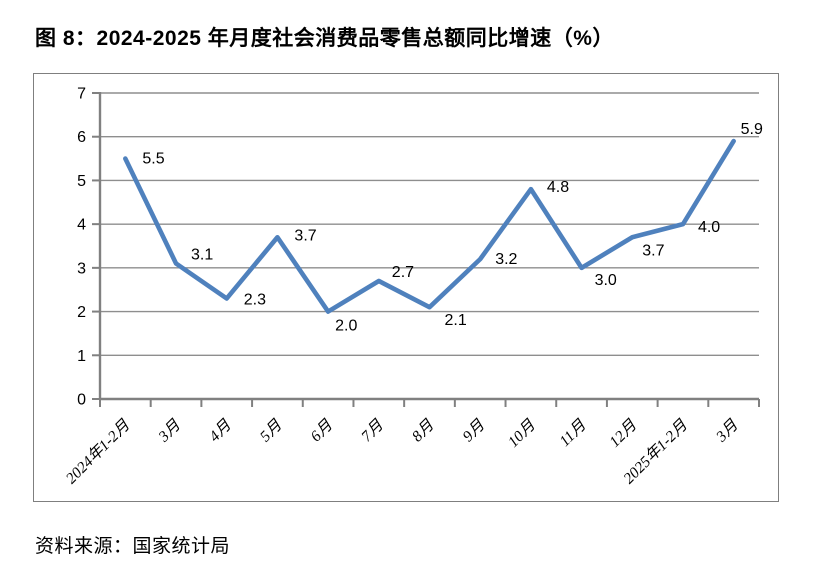 Image resolution: width=820 pixels, height=573 pixels. Describe the element at coordinates (709, 227) in the screenshot. I see `data-label: 4.0` at that location.